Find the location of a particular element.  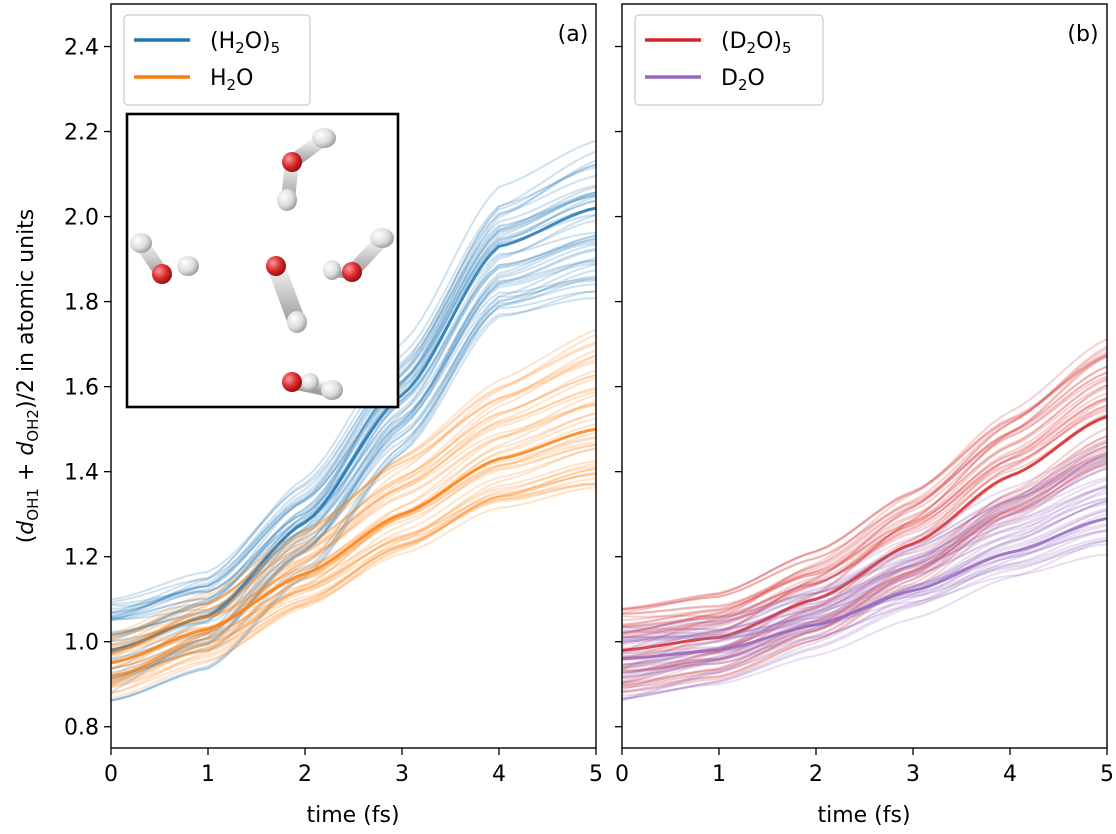

x-tick-label: 5 is located at coordinates (1107, 774).